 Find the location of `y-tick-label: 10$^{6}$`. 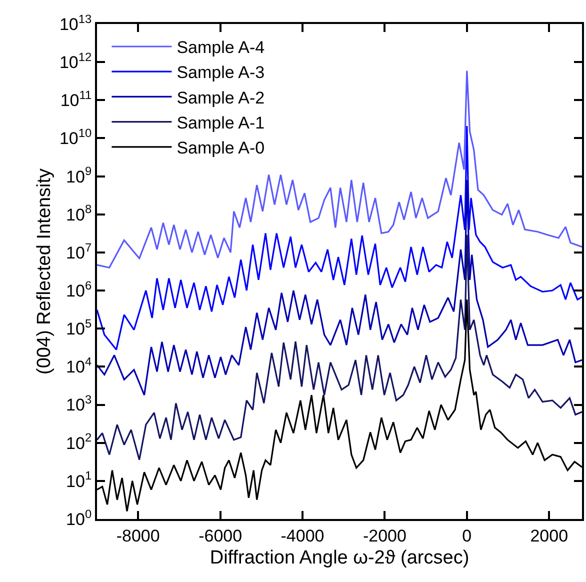

y-tick-label: 10$^{6}$ is located at coordinates (79, 289).